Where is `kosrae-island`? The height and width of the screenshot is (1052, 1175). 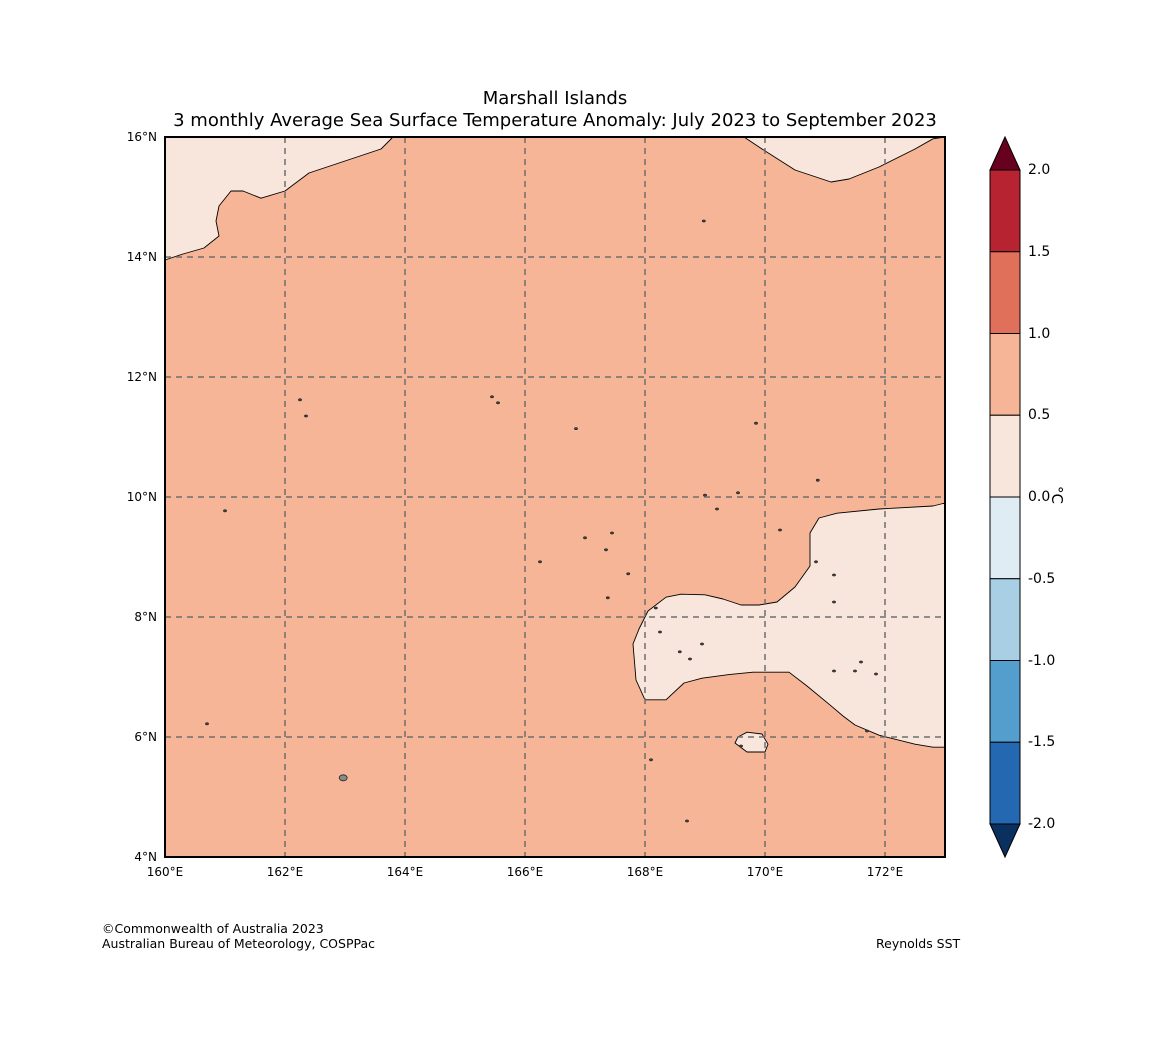 kosrae-island is located at coordinates (343, 778).